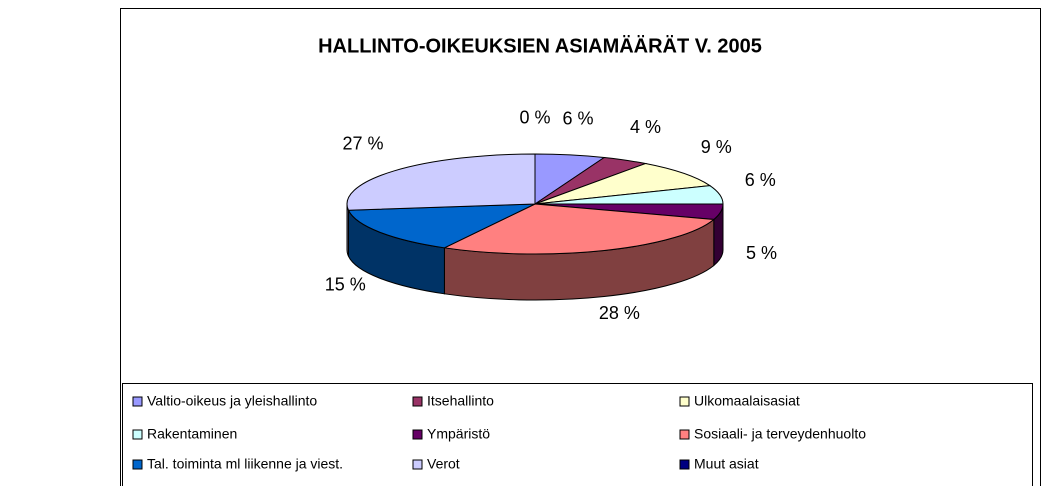 The image size is (1055, 491). Describe the element at coordinates (192, 434) in the screenshot. I see `legend-label: Rakentaminen` at that location.